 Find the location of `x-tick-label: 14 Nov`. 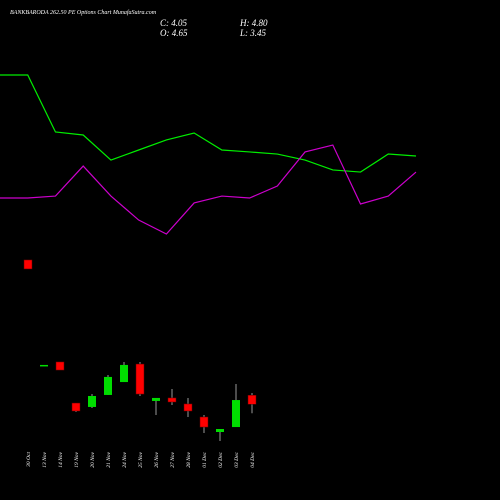

x-tick-label: 14 Nov is located at coordinates (60, 459).